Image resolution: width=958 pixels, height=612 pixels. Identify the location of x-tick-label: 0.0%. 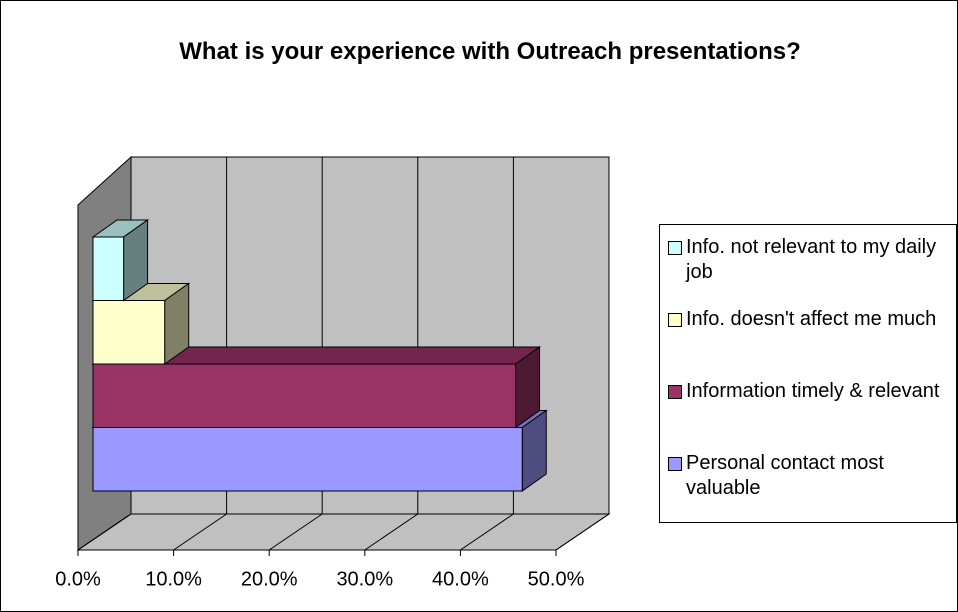
(78, 579).